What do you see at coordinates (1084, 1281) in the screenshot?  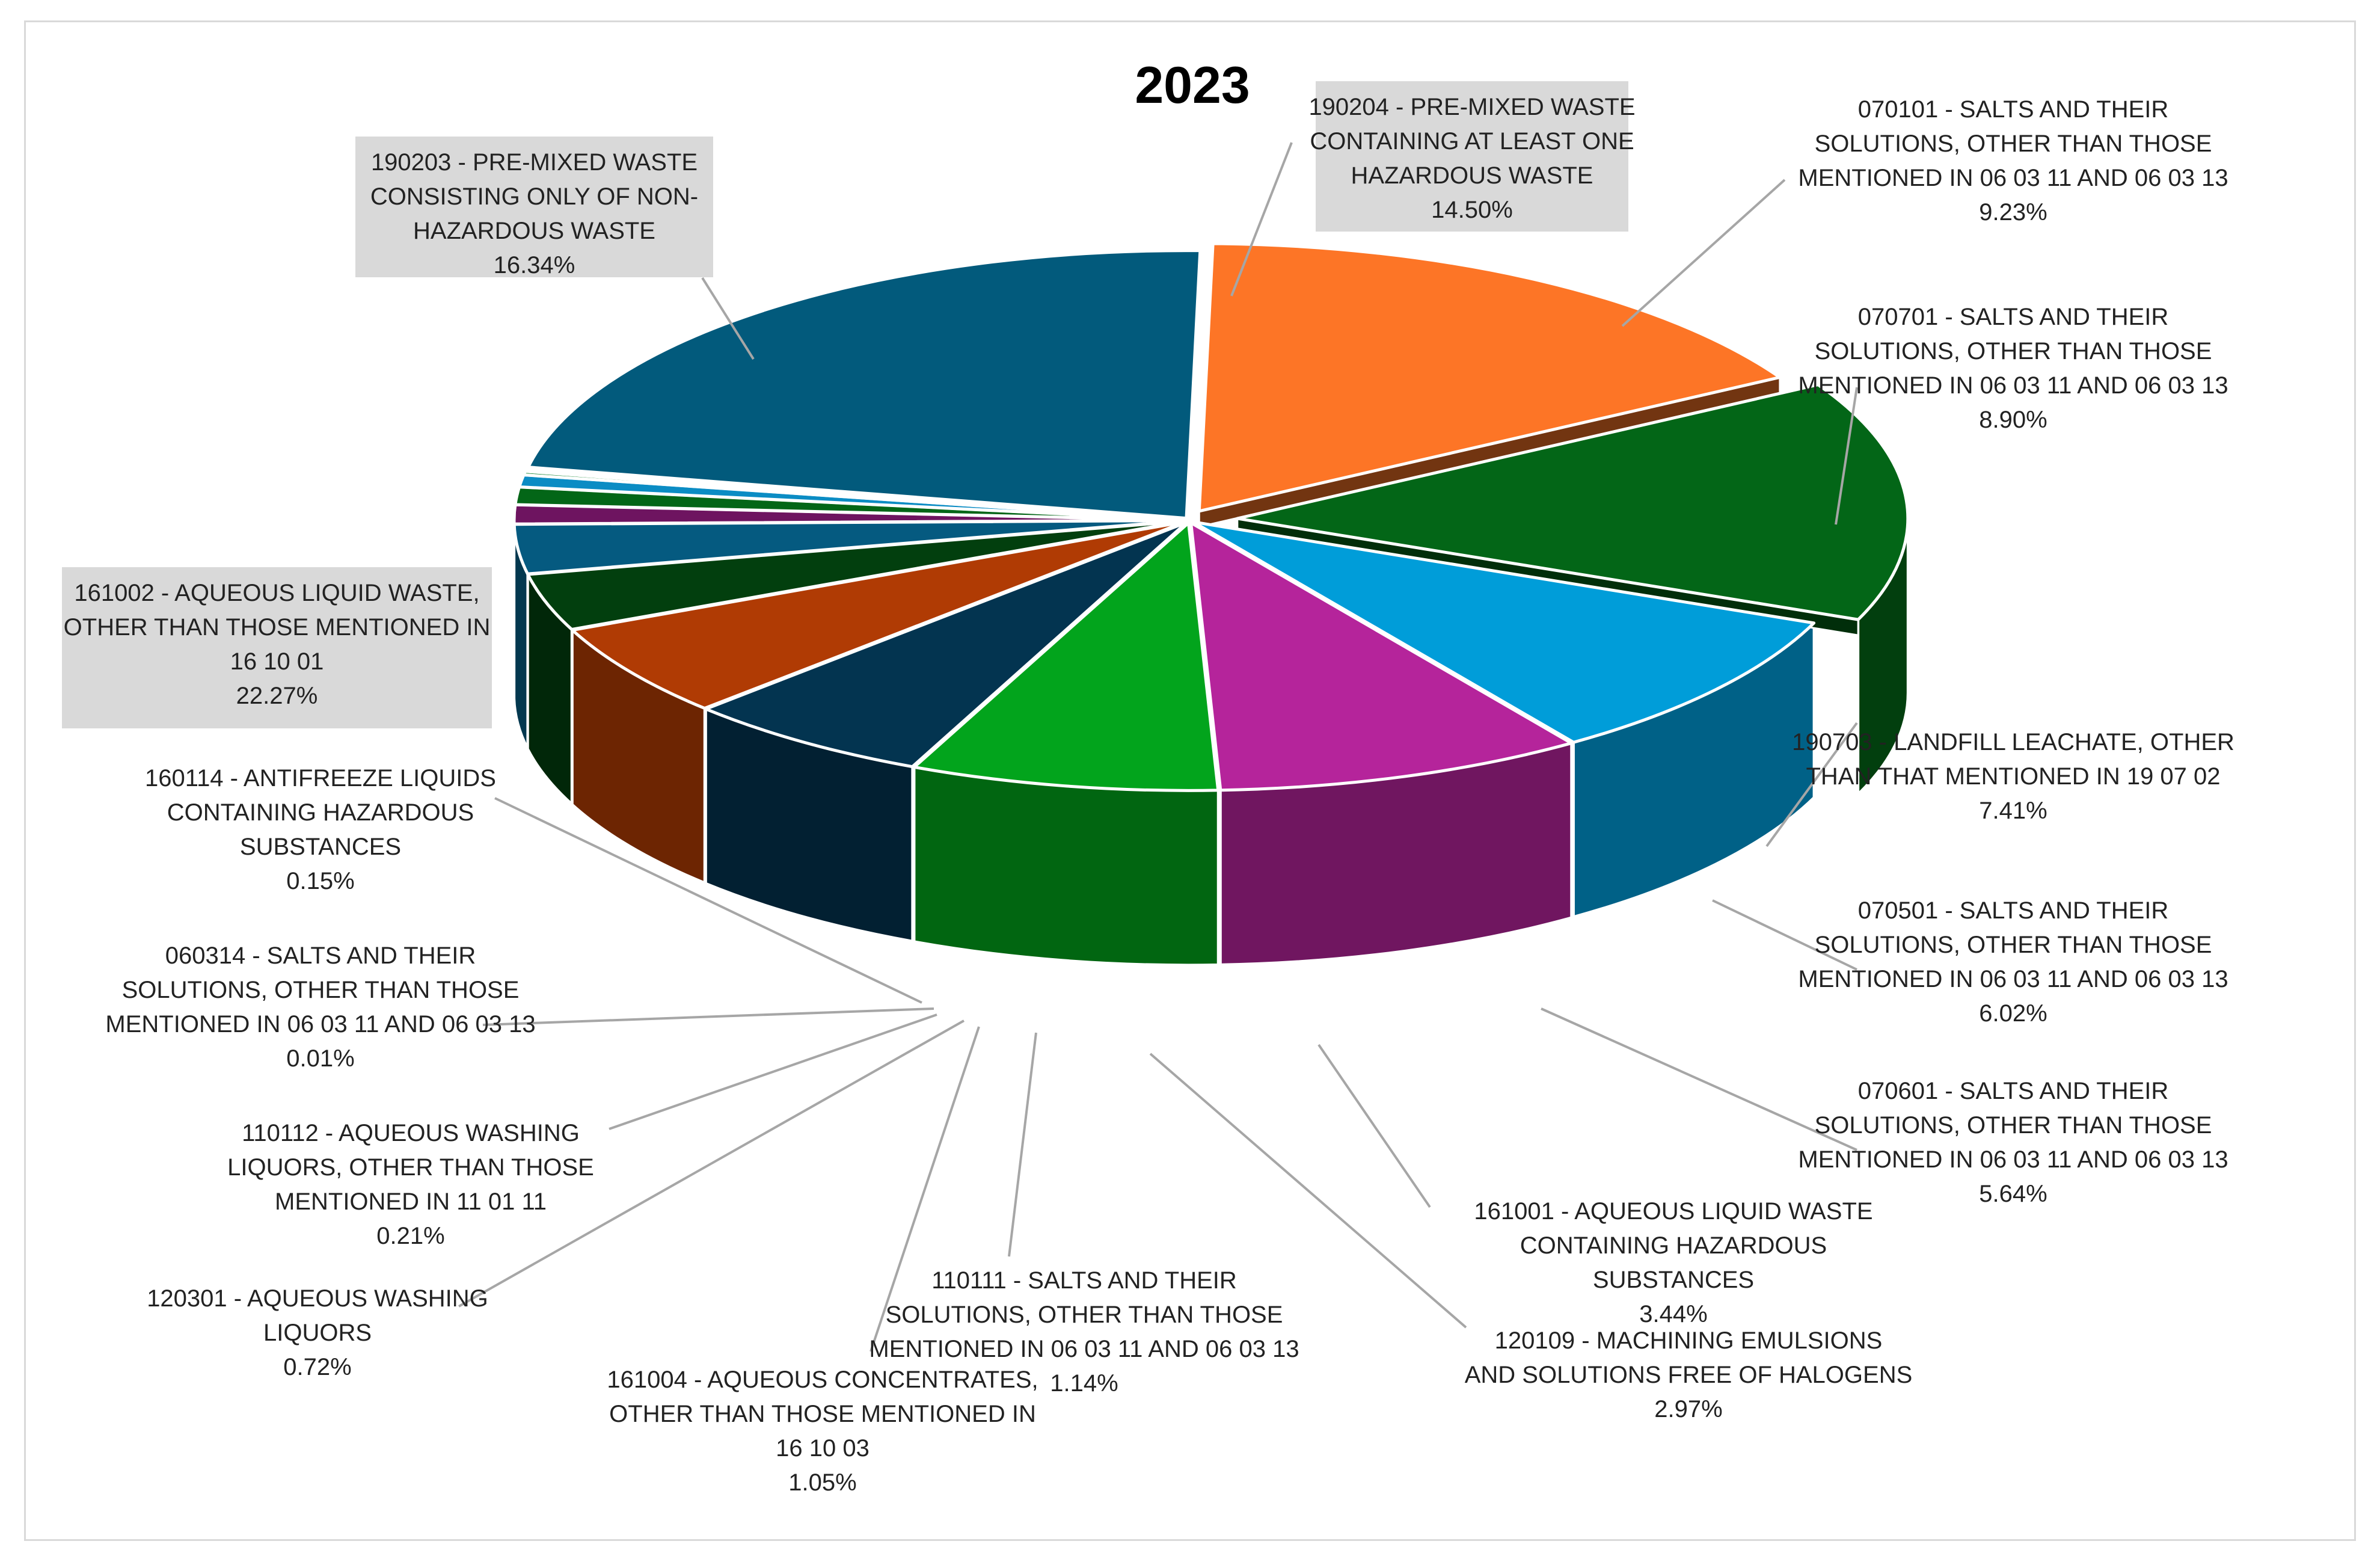 I see `slice-label-line: 110111 - SALTS AND THEIR` at bounding box center [1084, 1281].